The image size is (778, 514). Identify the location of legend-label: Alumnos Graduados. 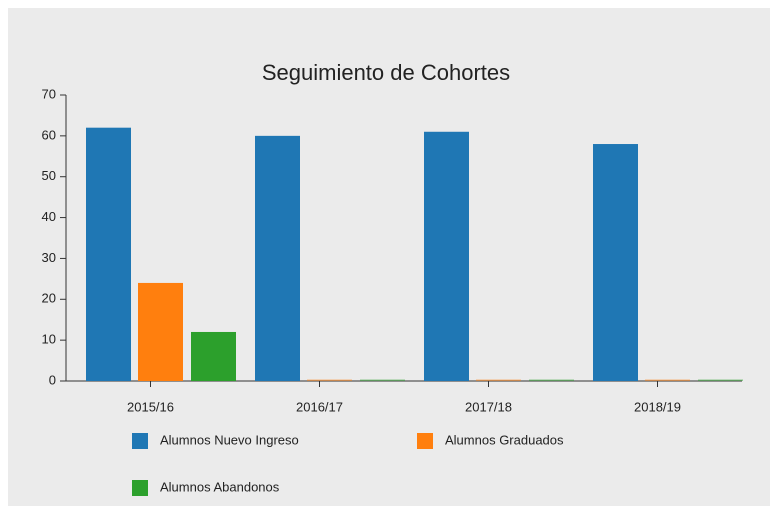
(504, 439).